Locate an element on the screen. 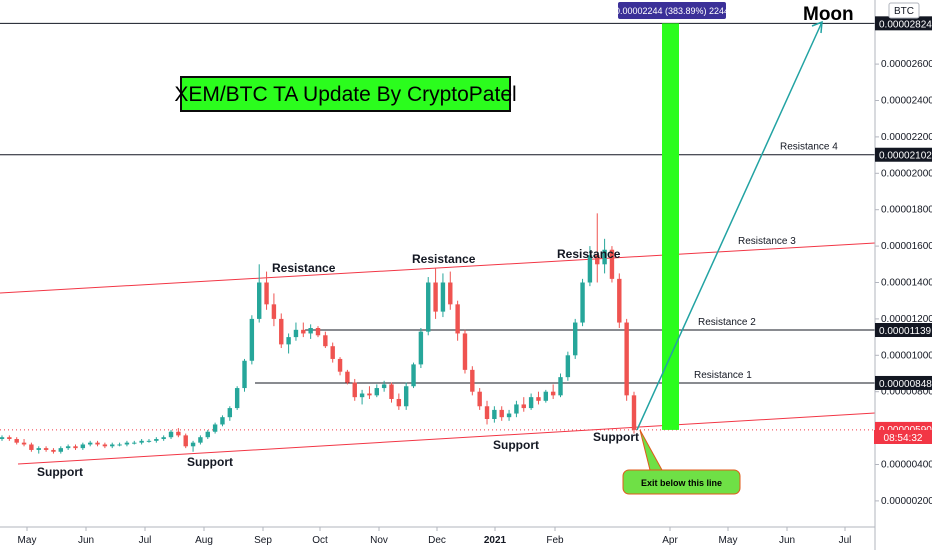  level-name-label: Resistance 2 is located at coordinates (727, 322).